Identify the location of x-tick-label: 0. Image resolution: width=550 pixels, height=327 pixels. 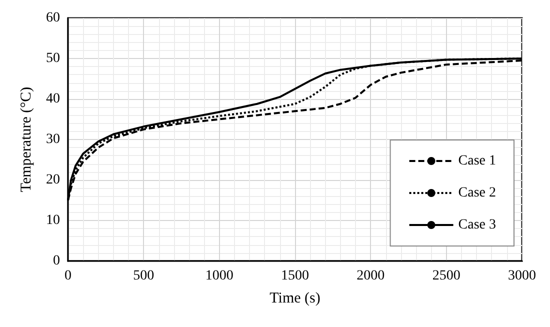
(68, 276).